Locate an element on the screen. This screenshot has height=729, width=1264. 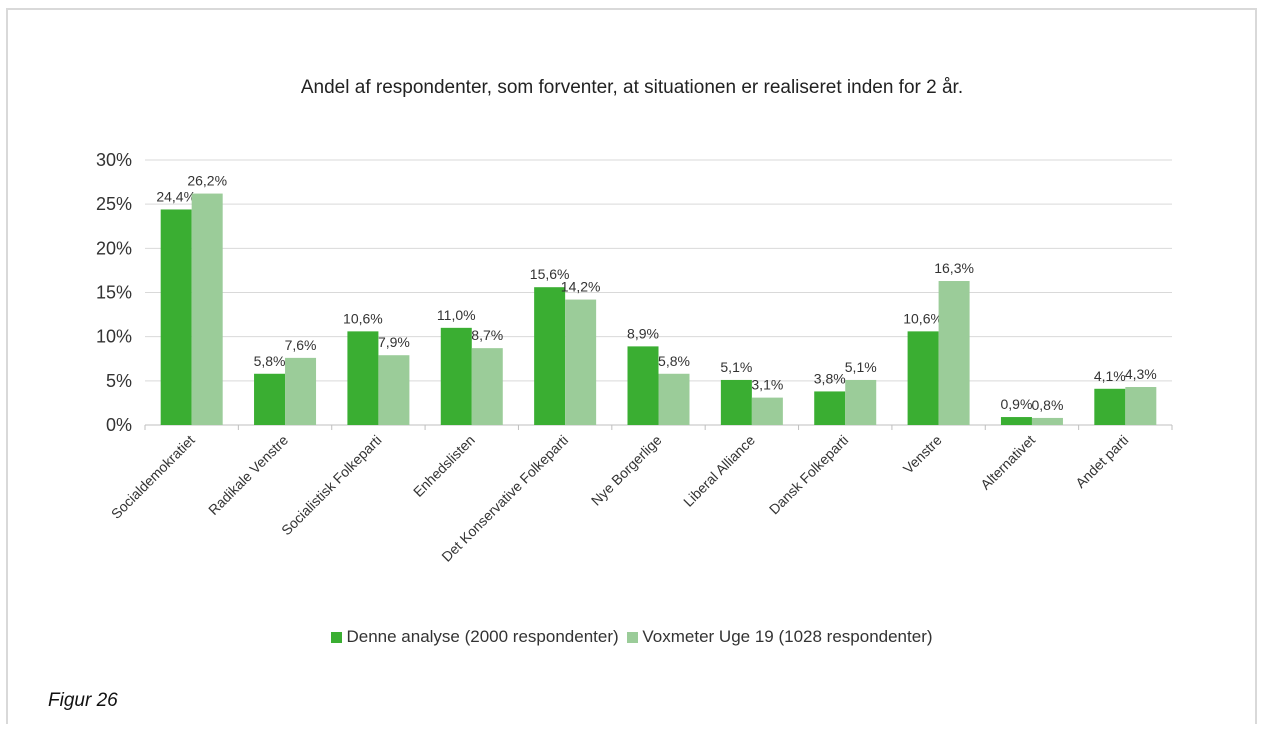
legend-label-series-2: Voxmeter Uge 19 (1028 respondenter) is located at coordinates (787, 636).